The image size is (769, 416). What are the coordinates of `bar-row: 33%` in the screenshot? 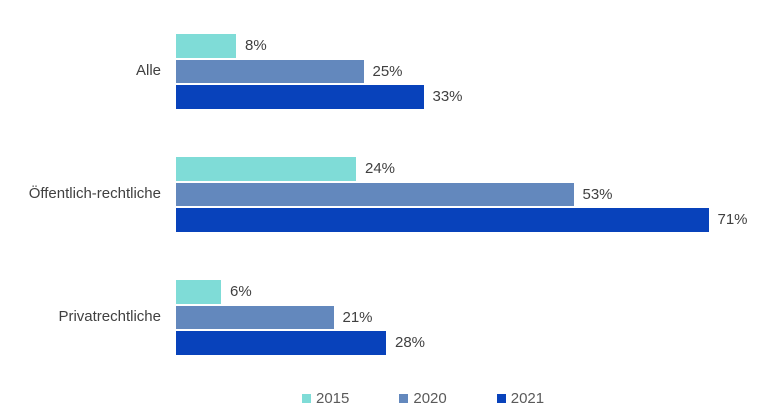 It's located at (472, 97).